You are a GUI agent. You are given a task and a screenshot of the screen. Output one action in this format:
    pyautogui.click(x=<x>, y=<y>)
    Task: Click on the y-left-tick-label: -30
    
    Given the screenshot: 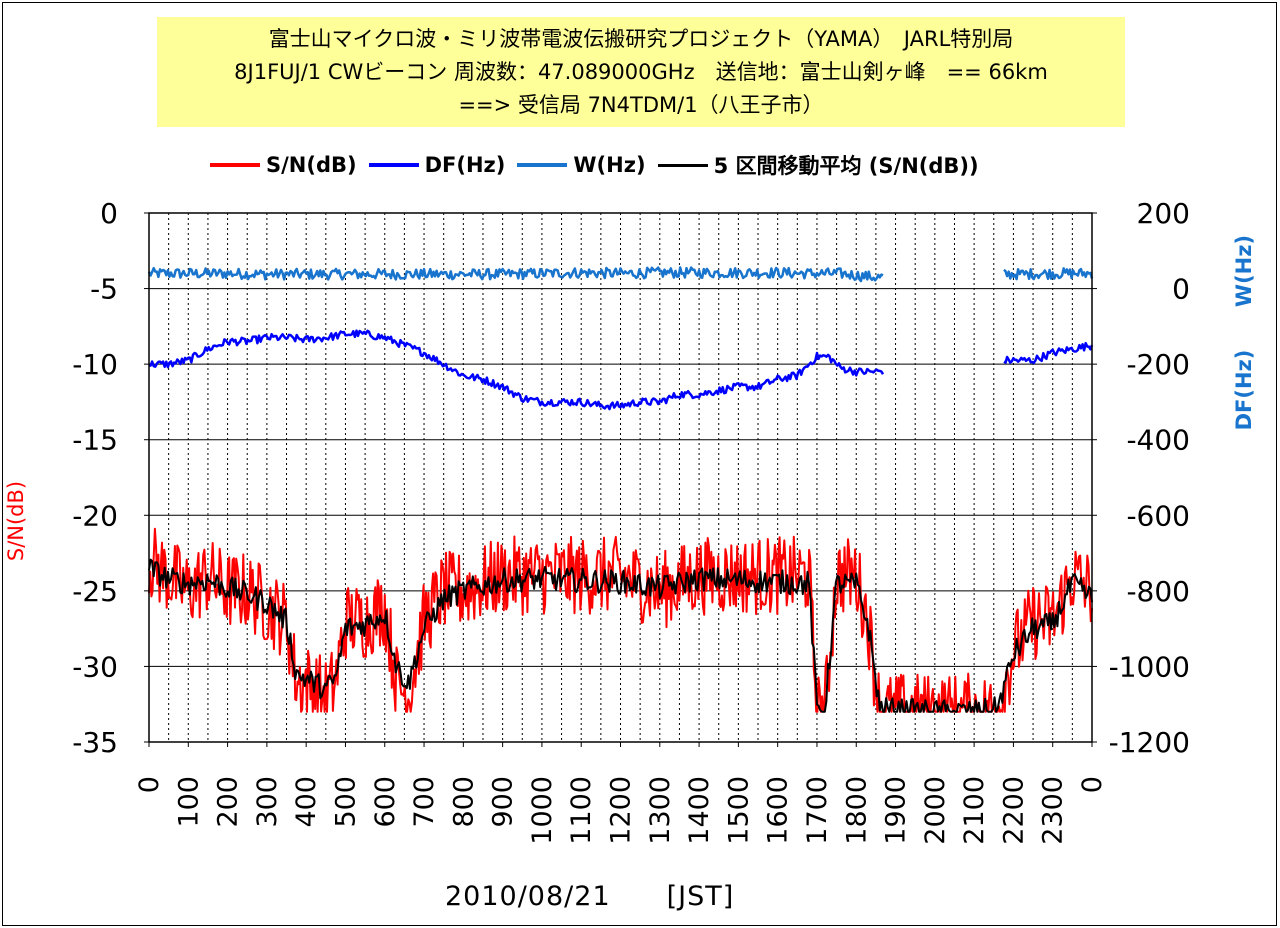 What is the action you would take?
    pyautogui.click(x=95, y=666)
    